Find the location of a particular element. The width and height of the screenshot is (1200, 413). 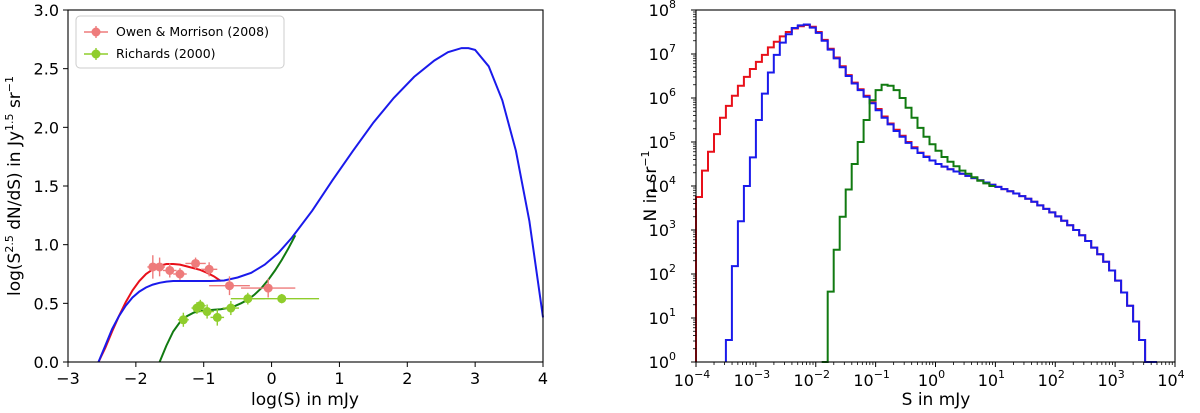

y-tick-label: 10⁰ is located at coordinates (662, 361).